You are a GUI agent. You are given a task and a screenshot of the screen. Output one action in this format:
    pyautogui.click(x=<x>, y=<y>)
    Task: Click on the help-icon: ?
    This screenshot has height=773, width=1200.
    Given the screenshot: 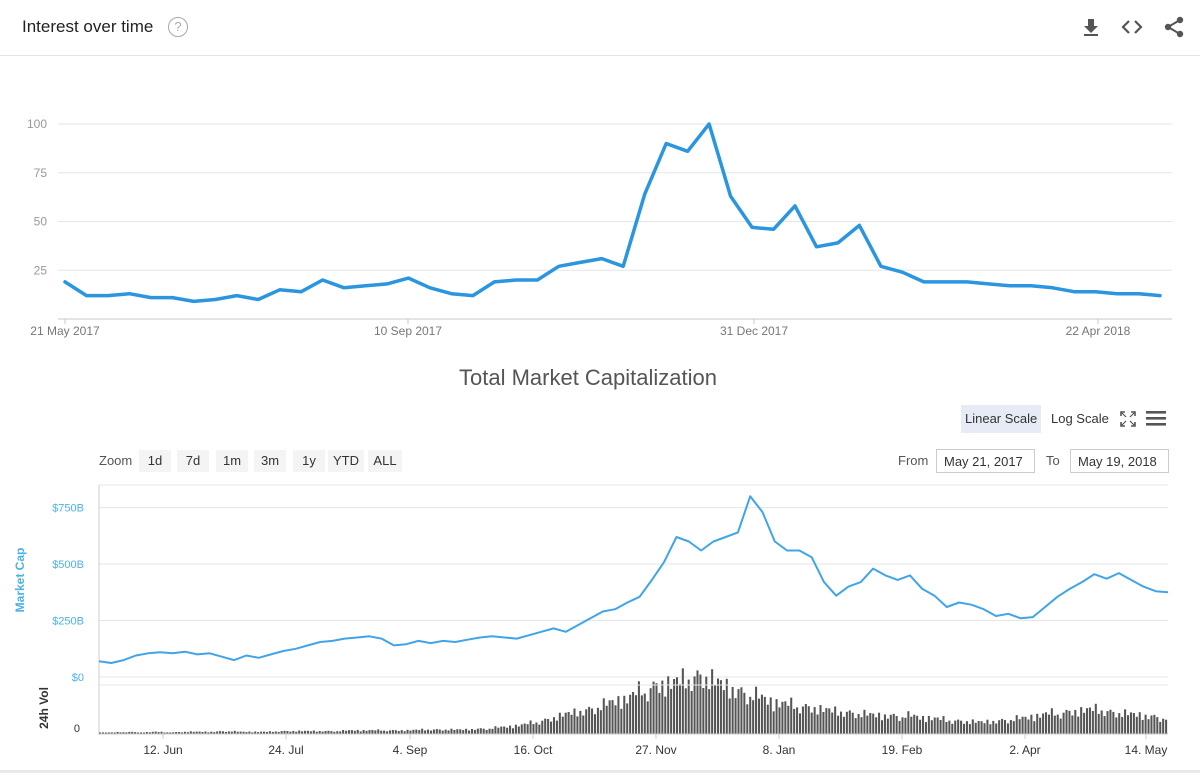 What is the action you would take?
    pyautogui.click(x=178, y=27)
    